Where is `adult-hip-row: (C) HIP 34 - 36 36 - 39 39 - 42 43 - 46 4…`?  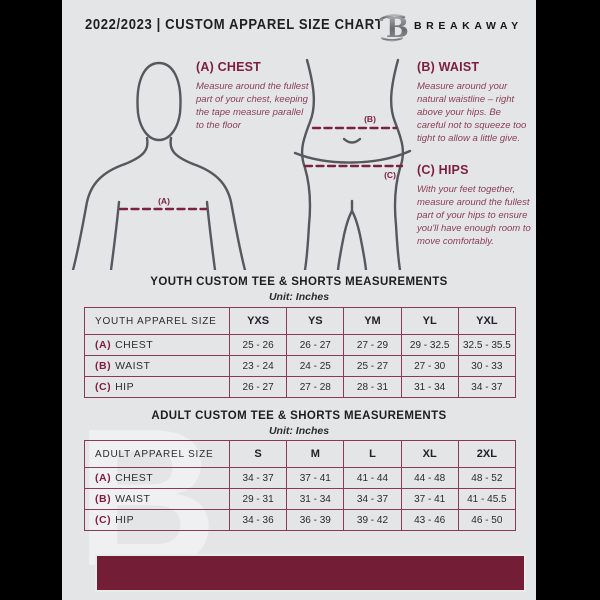
adult-hip-row: (C) HIP 34 - 36 36 - 39 39 - 42 43 - 46 4… is located at coordinates (300, 520).